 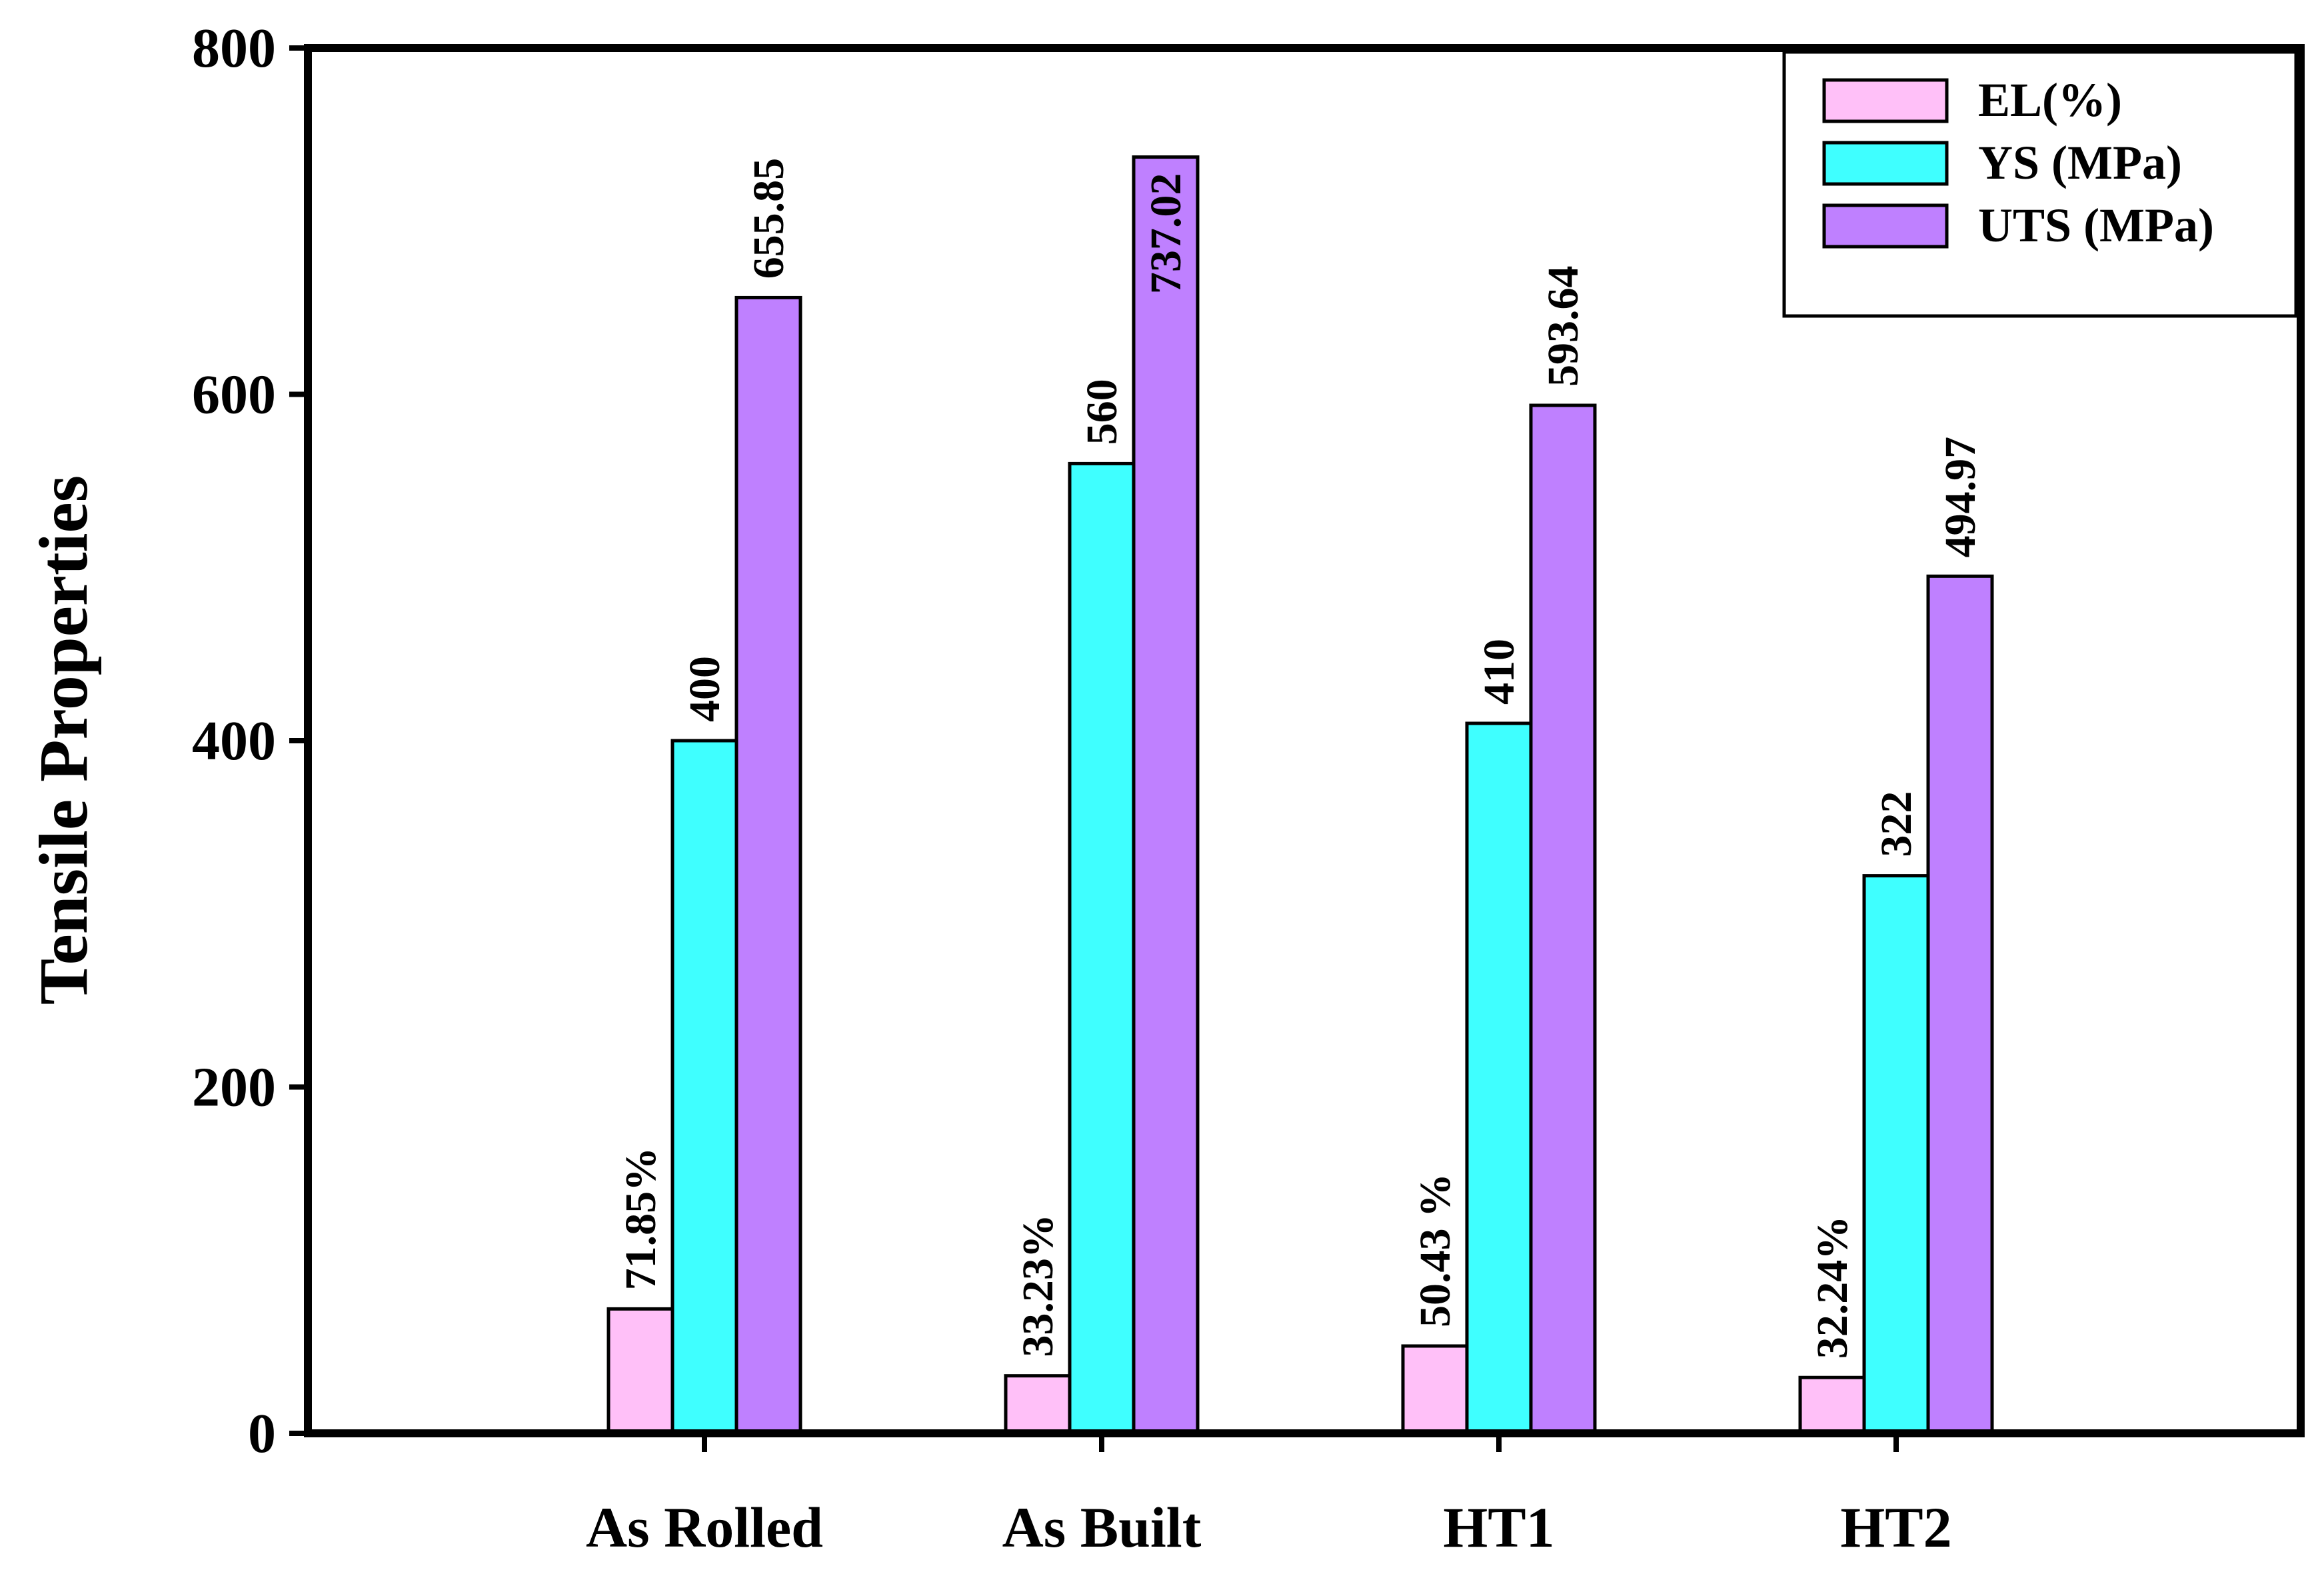 What do you see at coordinates (704, 689) in the screenshot?
I see `bar-value-label: 400` at bounding box center [704, 689].